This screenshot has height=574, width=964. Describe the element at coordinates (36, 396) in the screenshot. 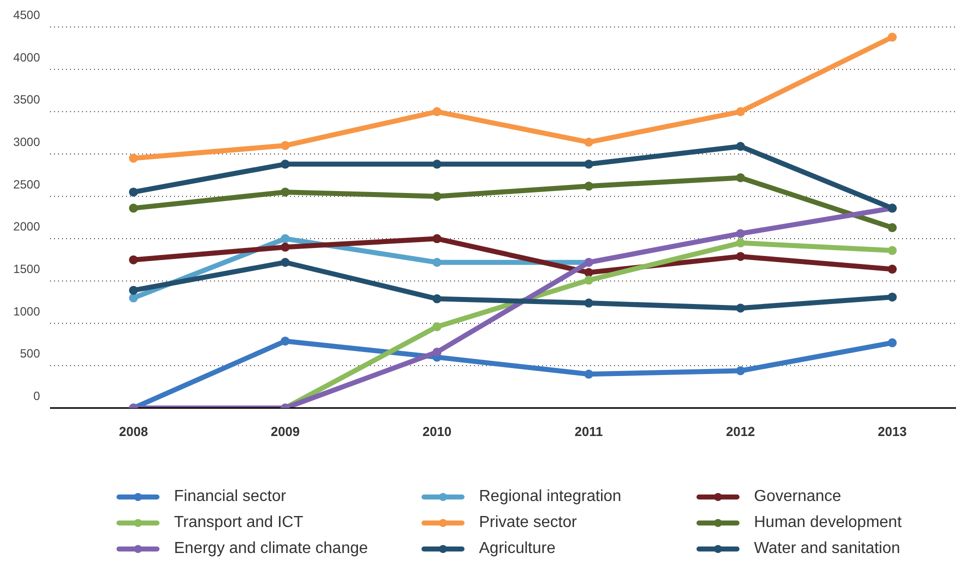

I see `y-tick-label: 0` at that location.